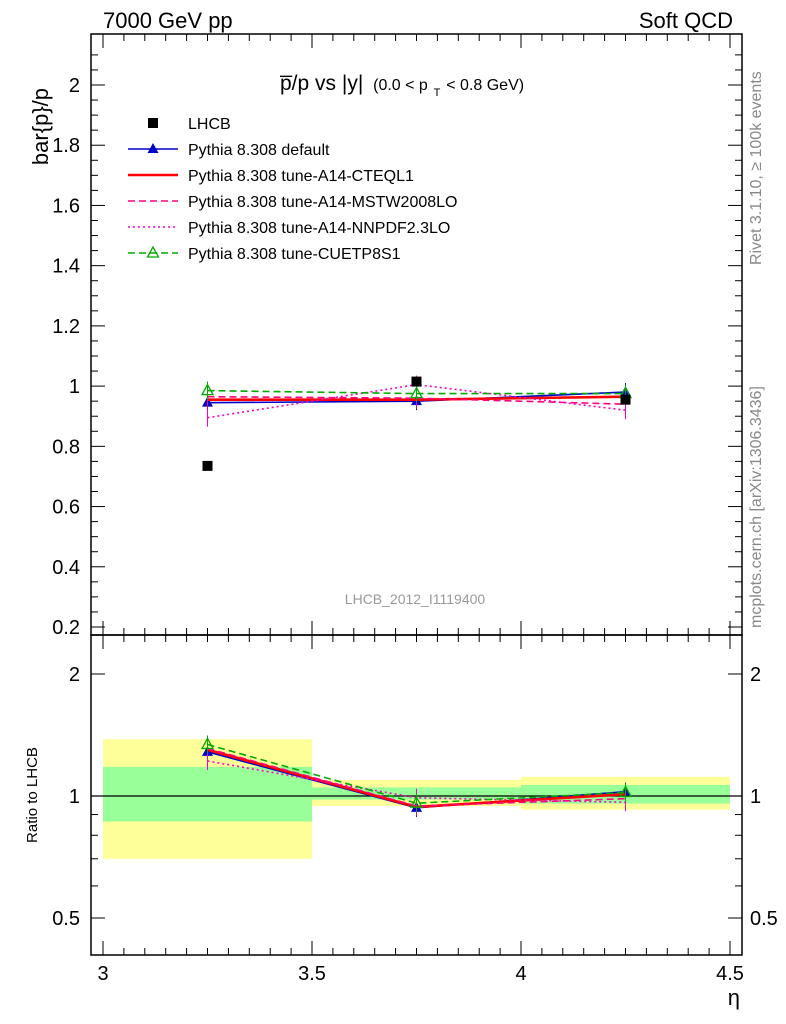  I want to click on legend-label-2: Pythia 8.308 tune-A14-MSTW2008LO, so click(322, 202).